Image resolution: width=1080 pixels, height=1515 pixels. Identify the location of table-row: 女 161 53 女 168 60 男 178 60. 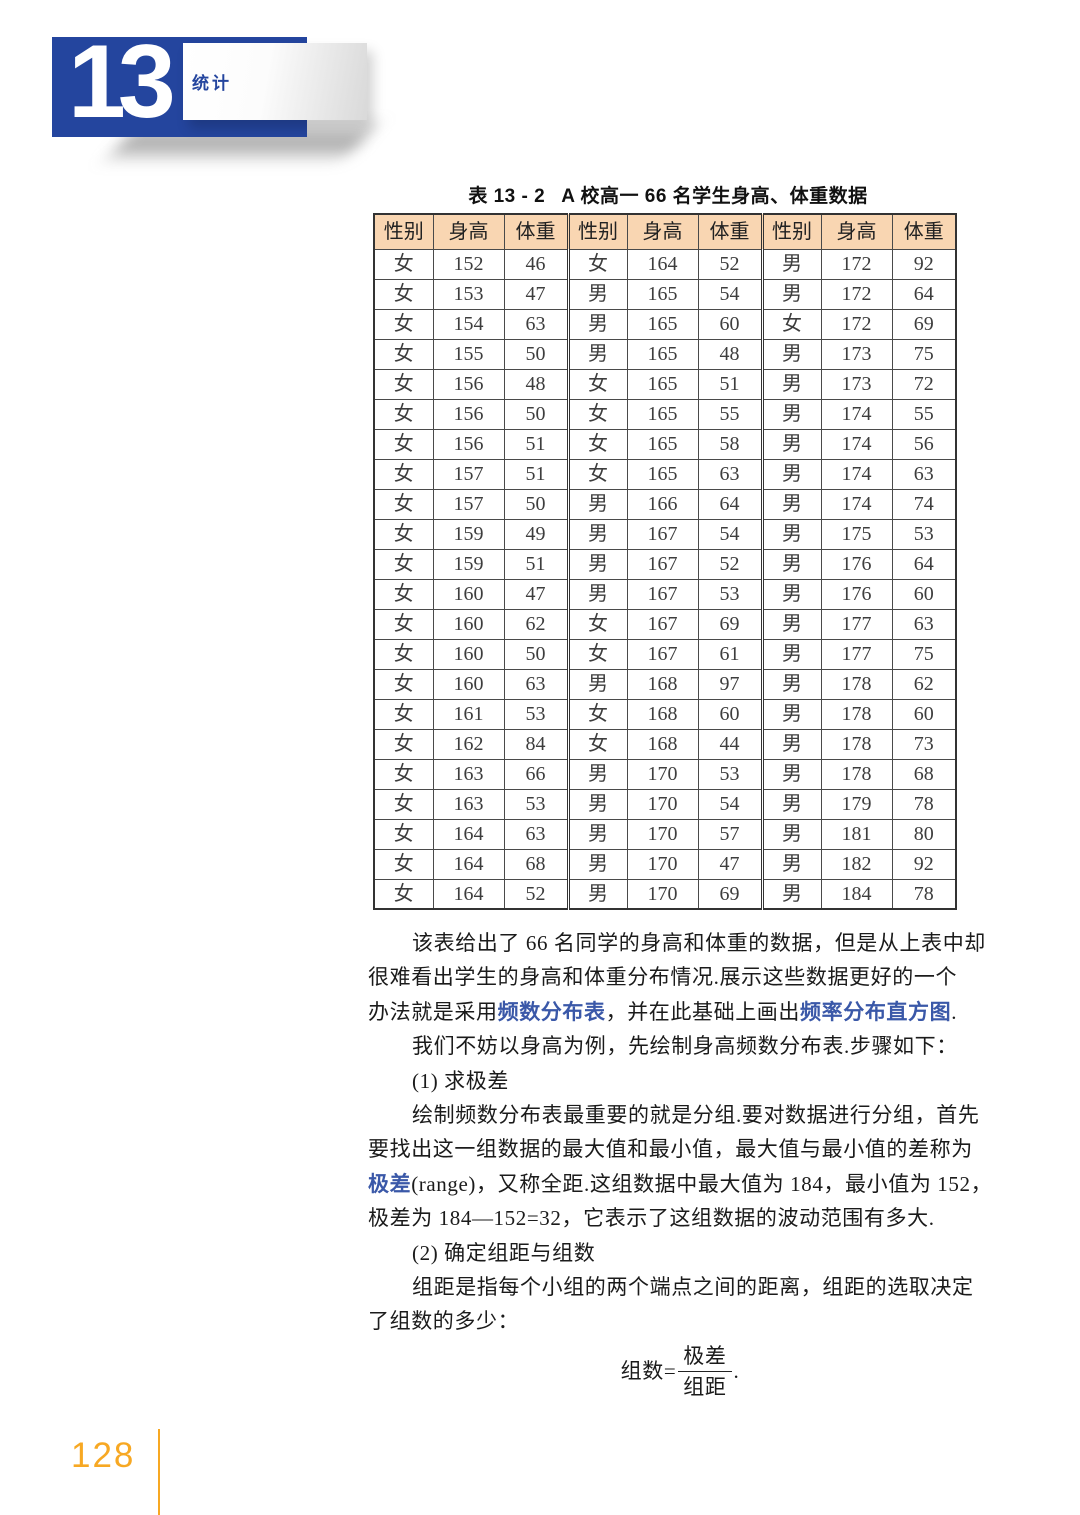
(665, 714).